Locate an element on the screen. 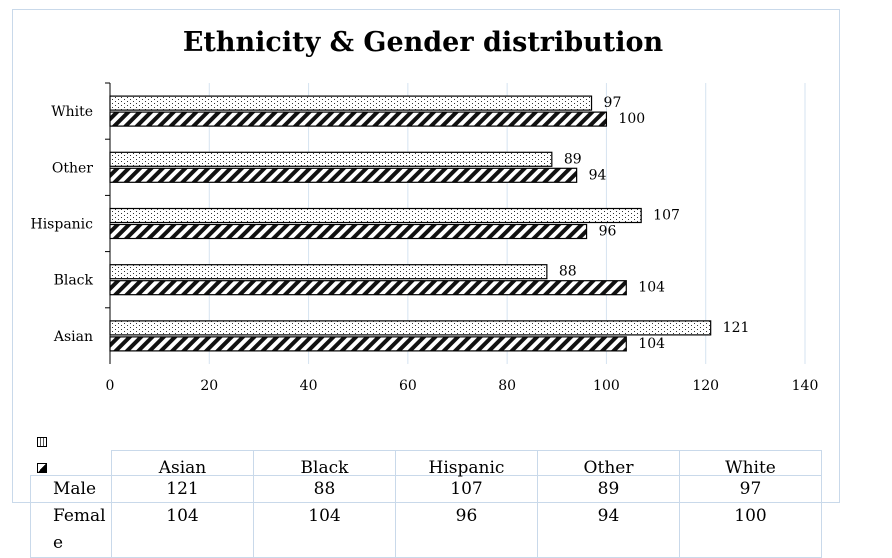  category-label: Black is located at coordinates (74, 281).